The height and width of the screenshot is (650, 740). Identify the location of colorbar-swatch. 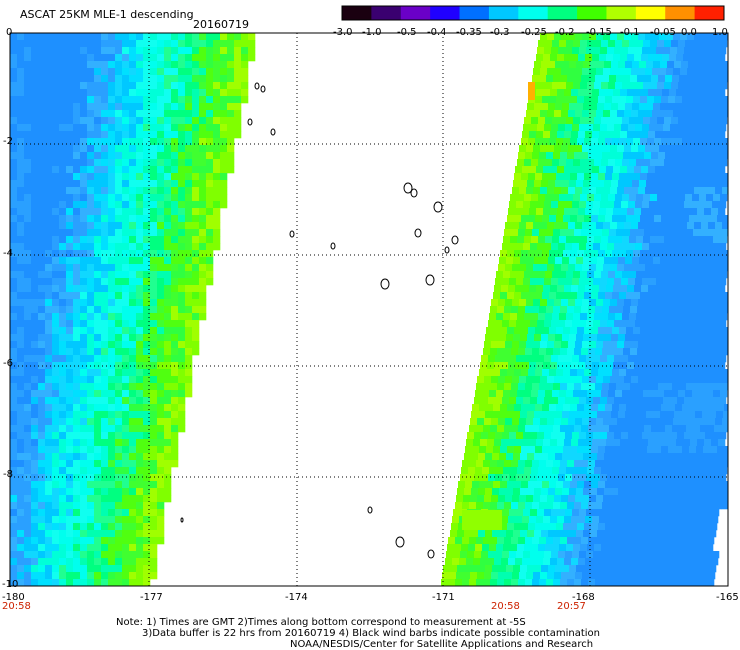
(709, 13).